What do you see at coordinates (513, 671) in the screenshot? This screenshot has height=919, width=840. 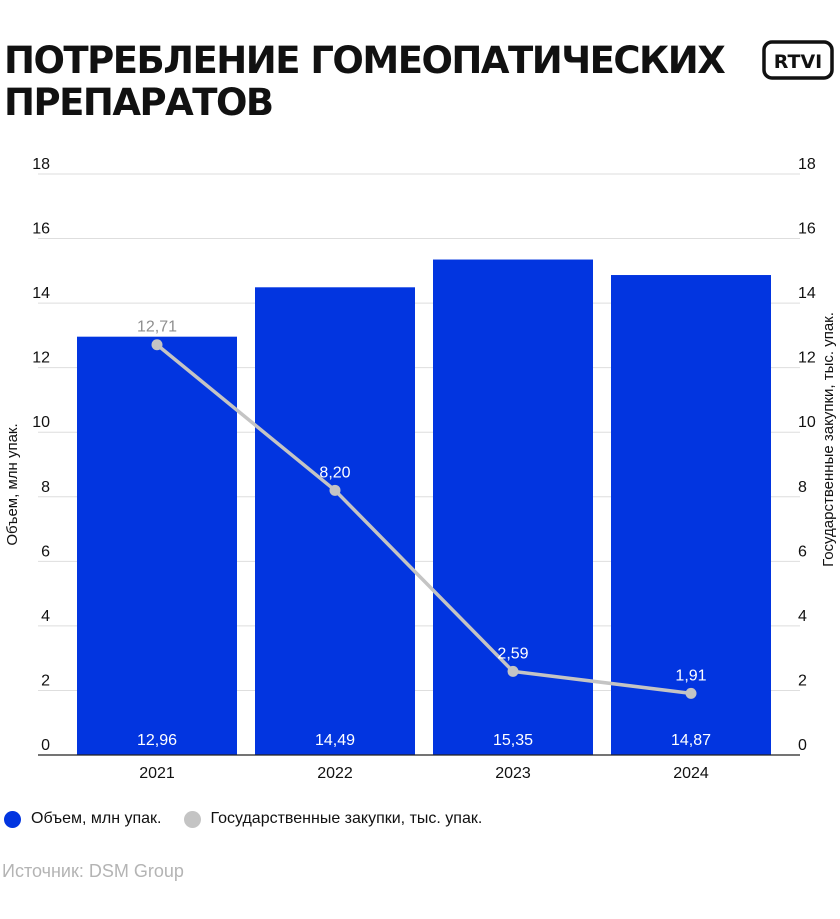 I see `procurement-point-2023` at bounding box center [513, 671].